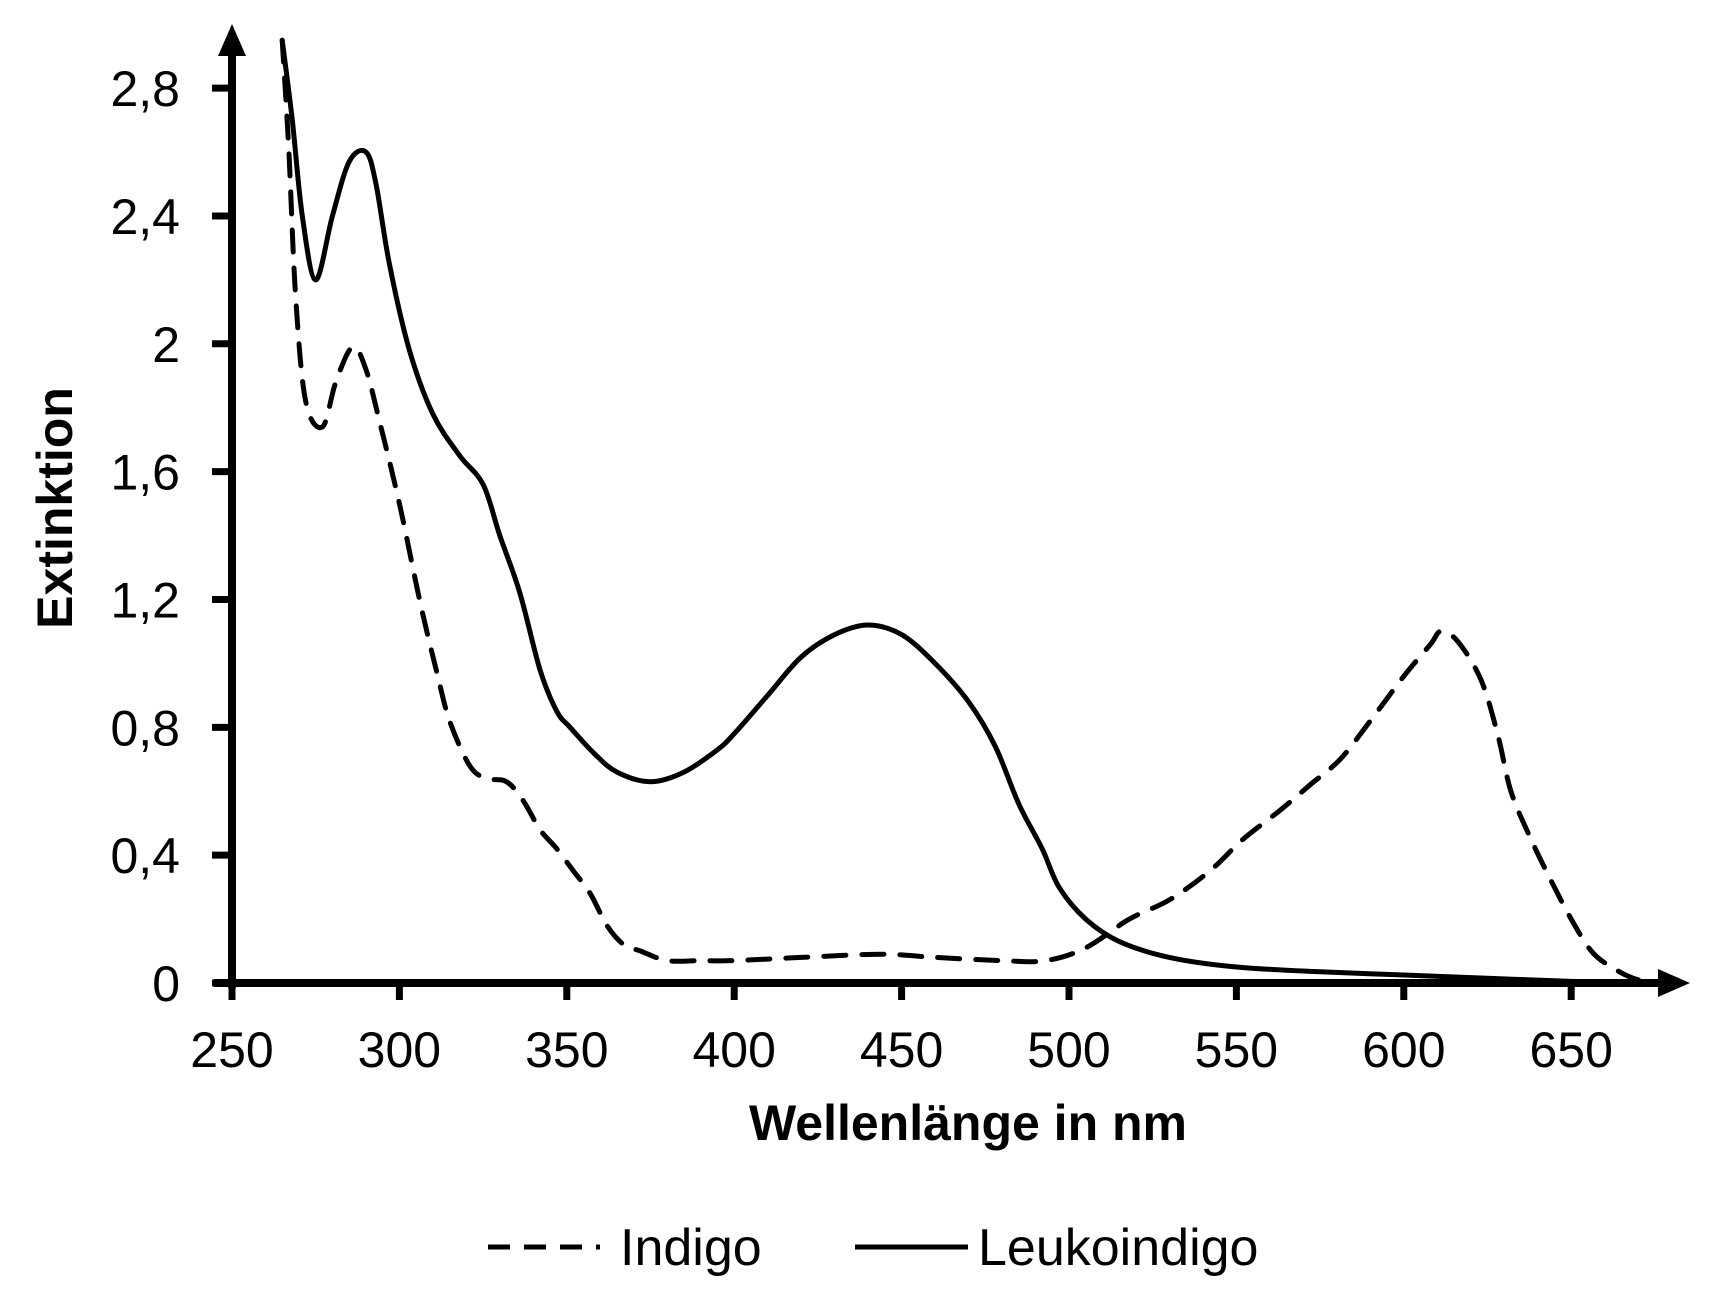 The image size is (1717, 1292). Describe the element at coordinates (145, 473) in the screenshot. I see `y-tick-label: 1,6` at that location.